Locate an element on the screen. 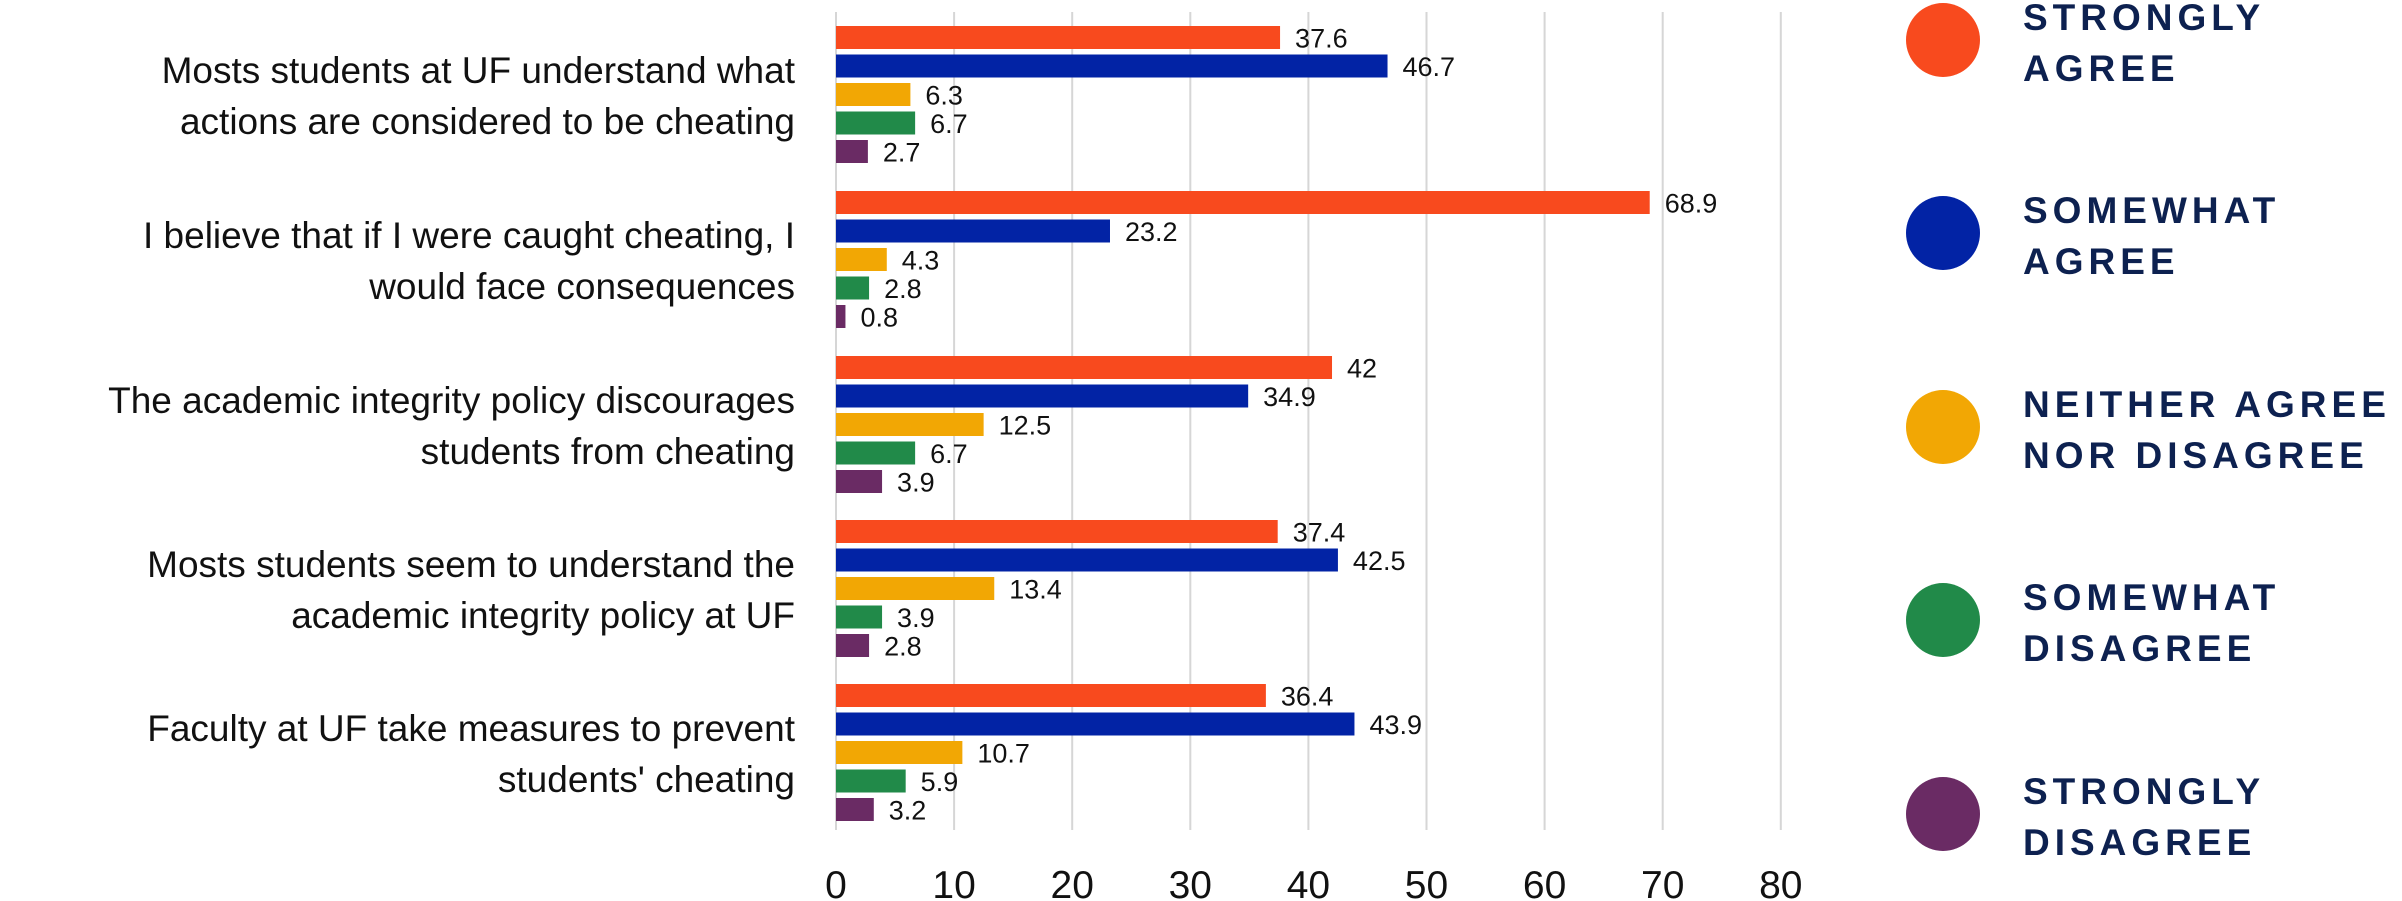  data-label: 6.3 is located at coordinates (944, 96).